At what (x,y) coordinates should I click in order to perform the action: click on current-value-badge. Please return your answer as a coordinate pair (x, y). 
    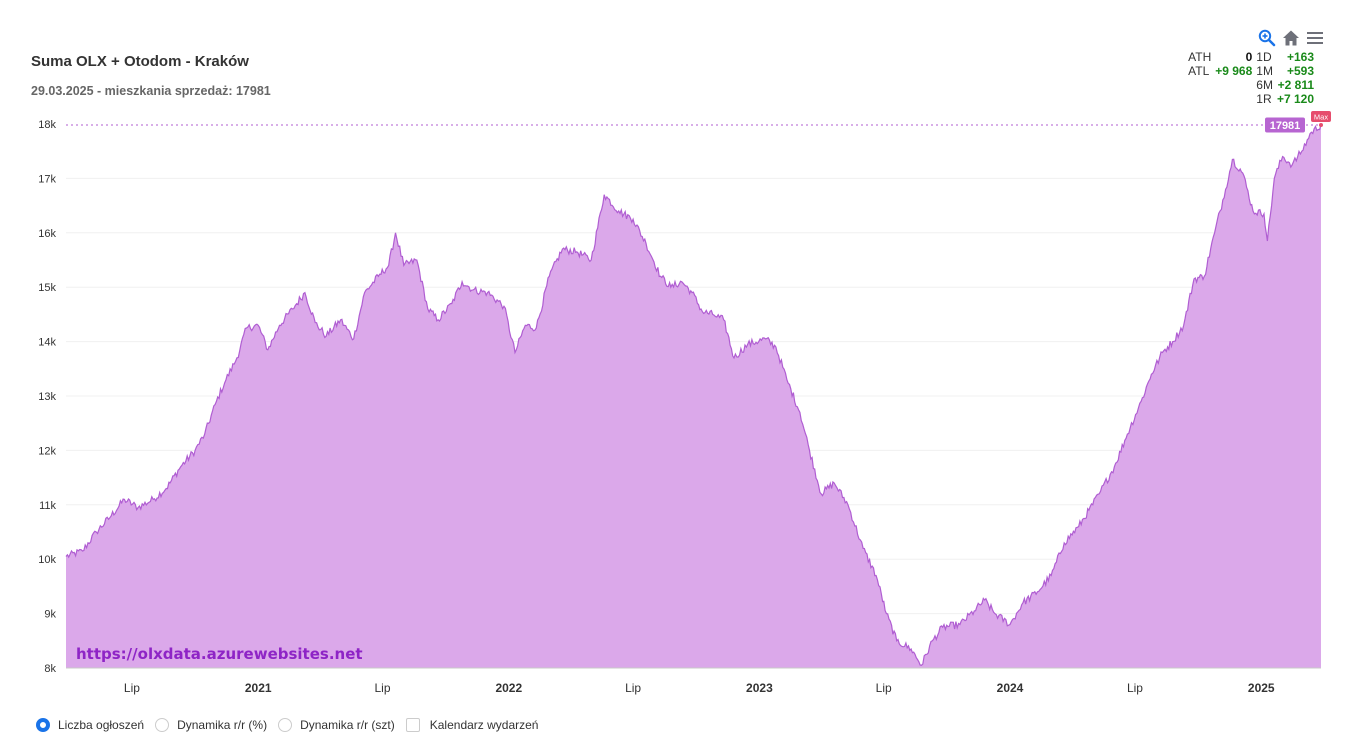
    Looking at the image, I should click on (1285, 125).